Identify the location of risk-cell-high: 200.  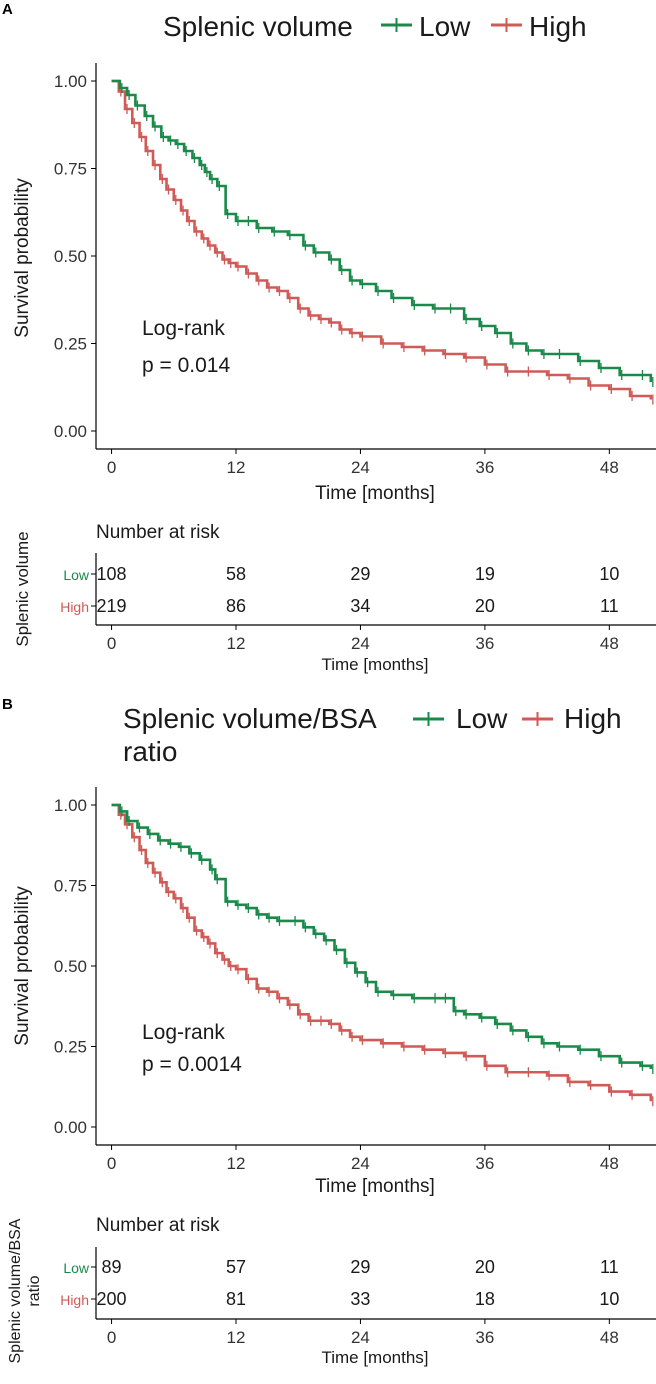
(112, 1299).